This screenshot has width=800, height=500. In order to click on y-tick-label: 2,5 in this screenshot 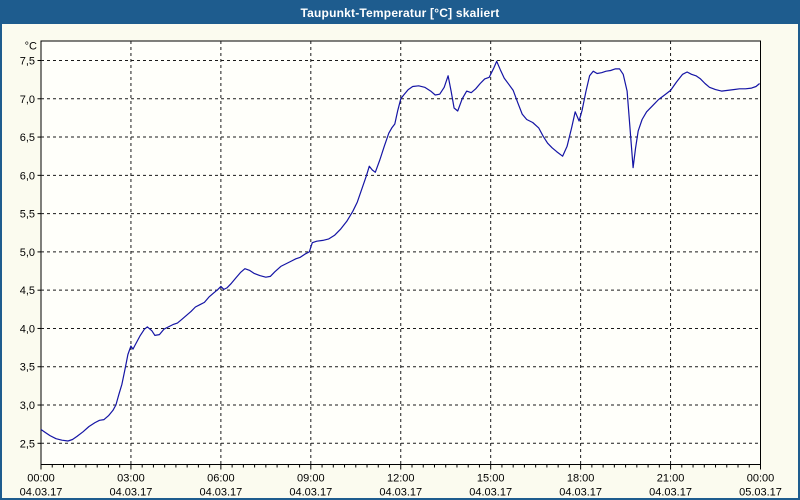, I will do `click(27, 444)`.